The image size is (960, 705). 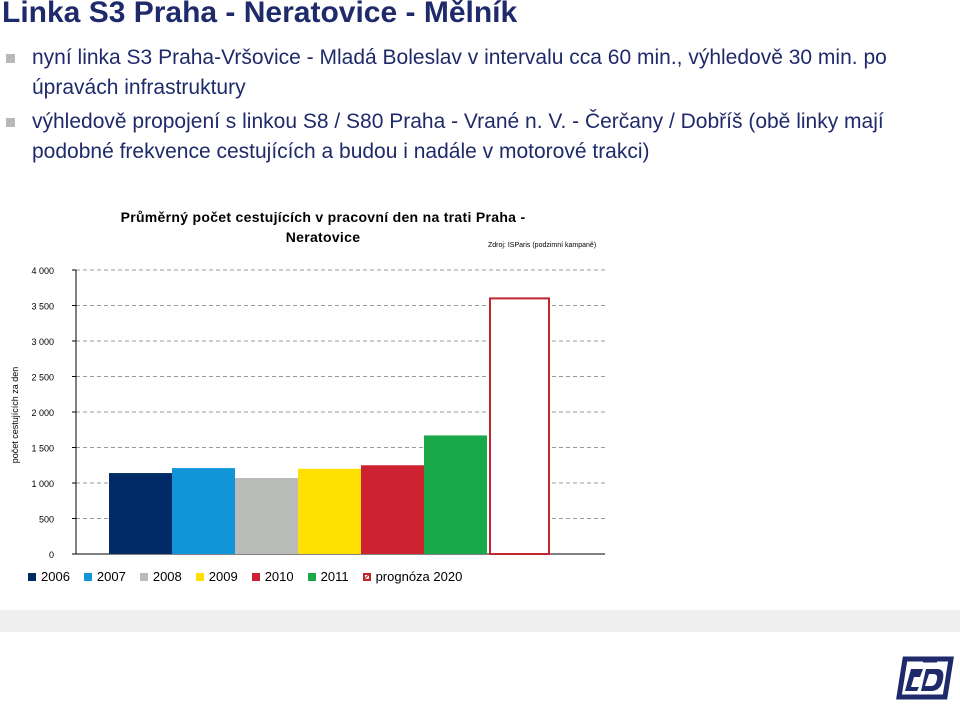 I want to click on y-tick-label: 1 000, so click(x=42, y=484).